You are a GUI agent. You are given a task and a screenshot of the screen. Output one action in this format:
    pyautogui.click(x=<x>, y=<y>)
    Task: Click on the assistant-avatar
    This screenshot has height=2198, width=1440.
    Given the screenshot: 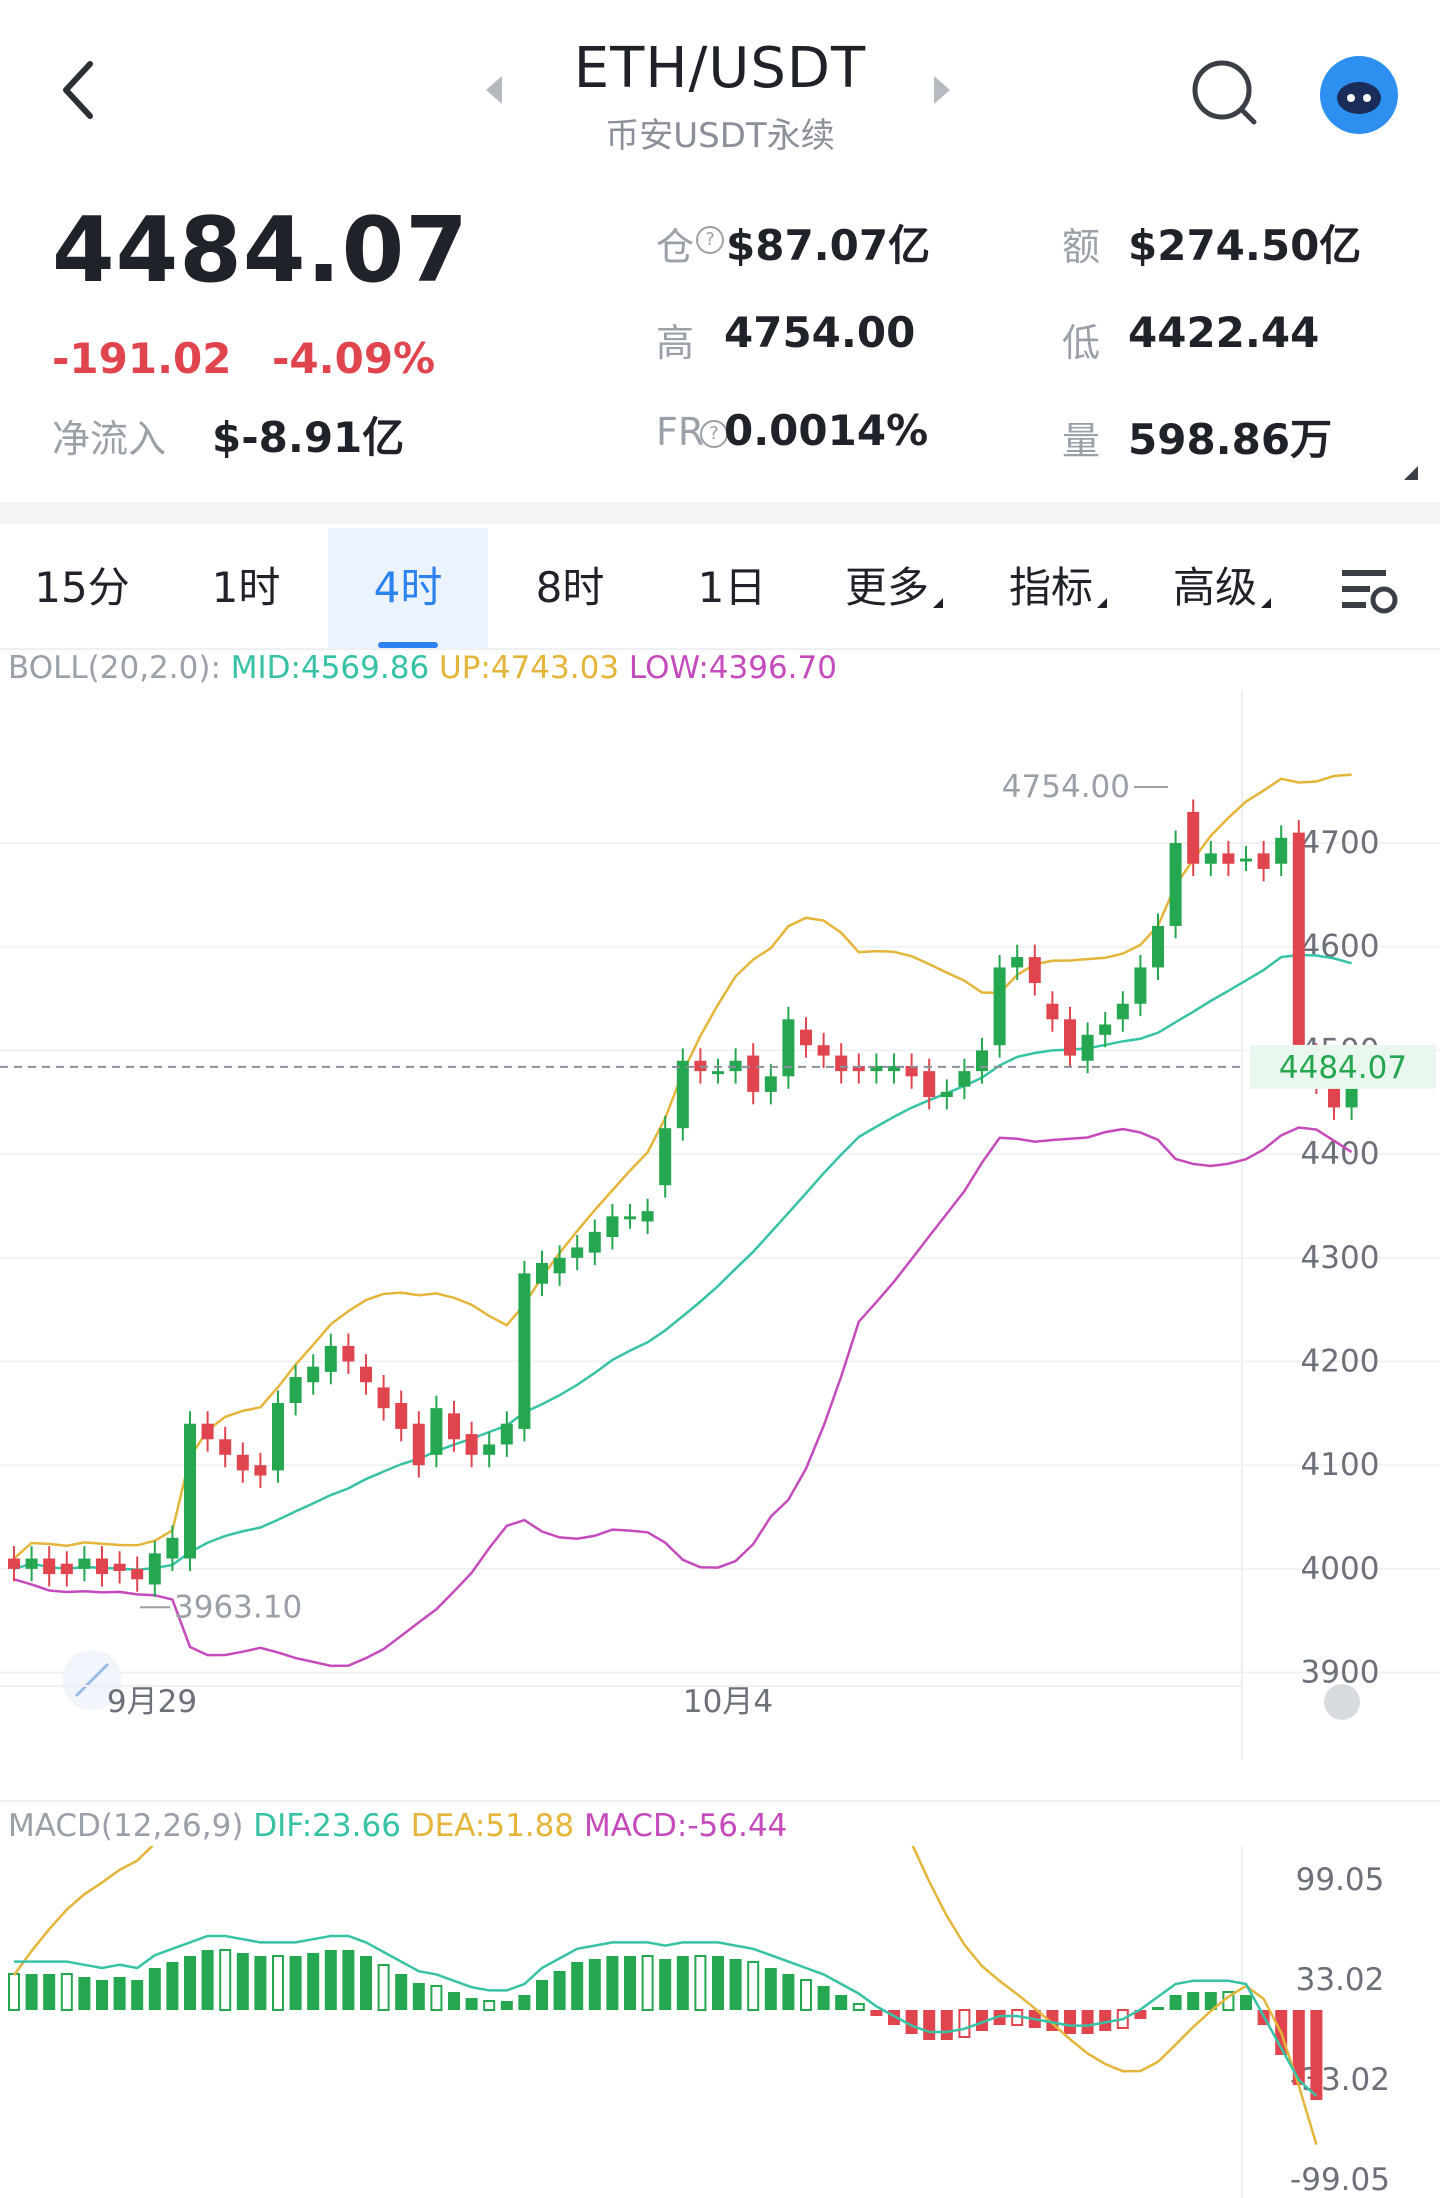 What is the action you would take?
    pyautogui.click(x=1359, y=95)
    